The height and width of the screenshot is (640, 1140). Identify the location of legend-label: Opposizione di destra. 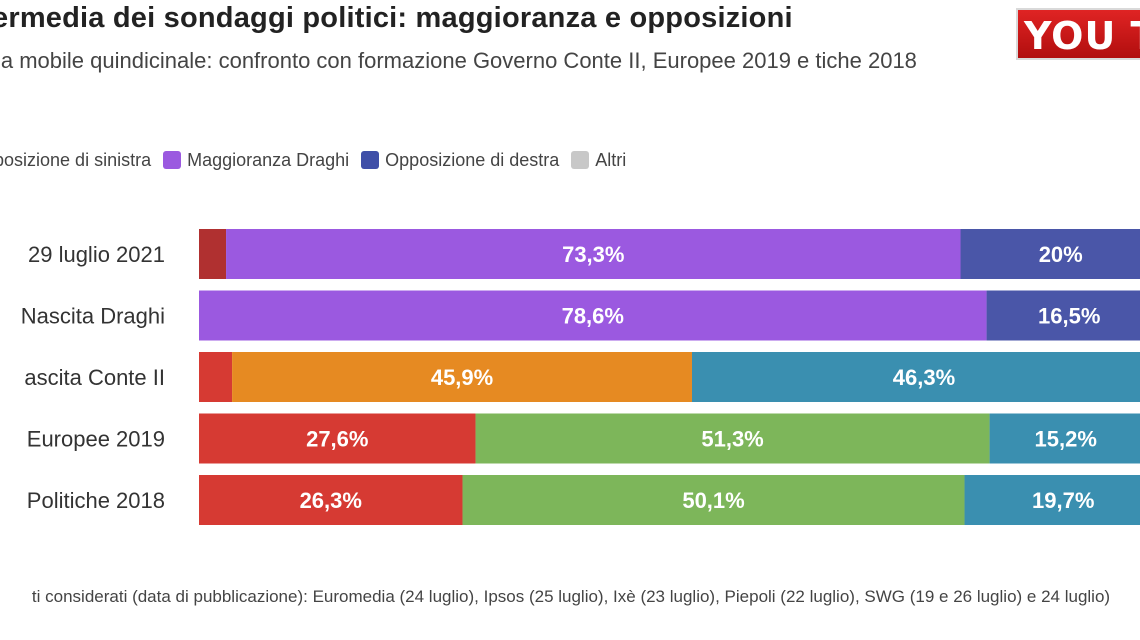
(472, 159).